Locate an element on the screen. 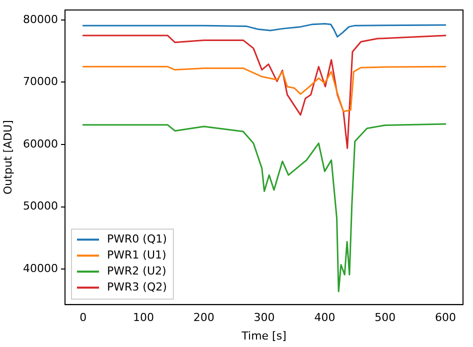 The width and height of the screenshot is (473, 347). x-tick-label: 300 is located at coordinates (264, 317).